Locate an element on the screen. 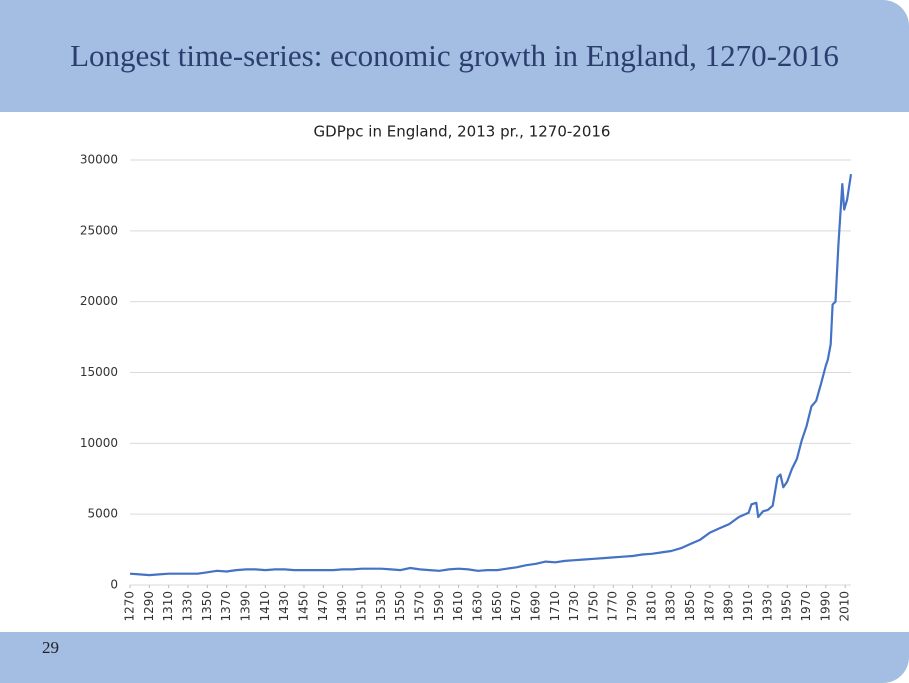  x-tick-label: 1610 is located at coordinates (458, 606).